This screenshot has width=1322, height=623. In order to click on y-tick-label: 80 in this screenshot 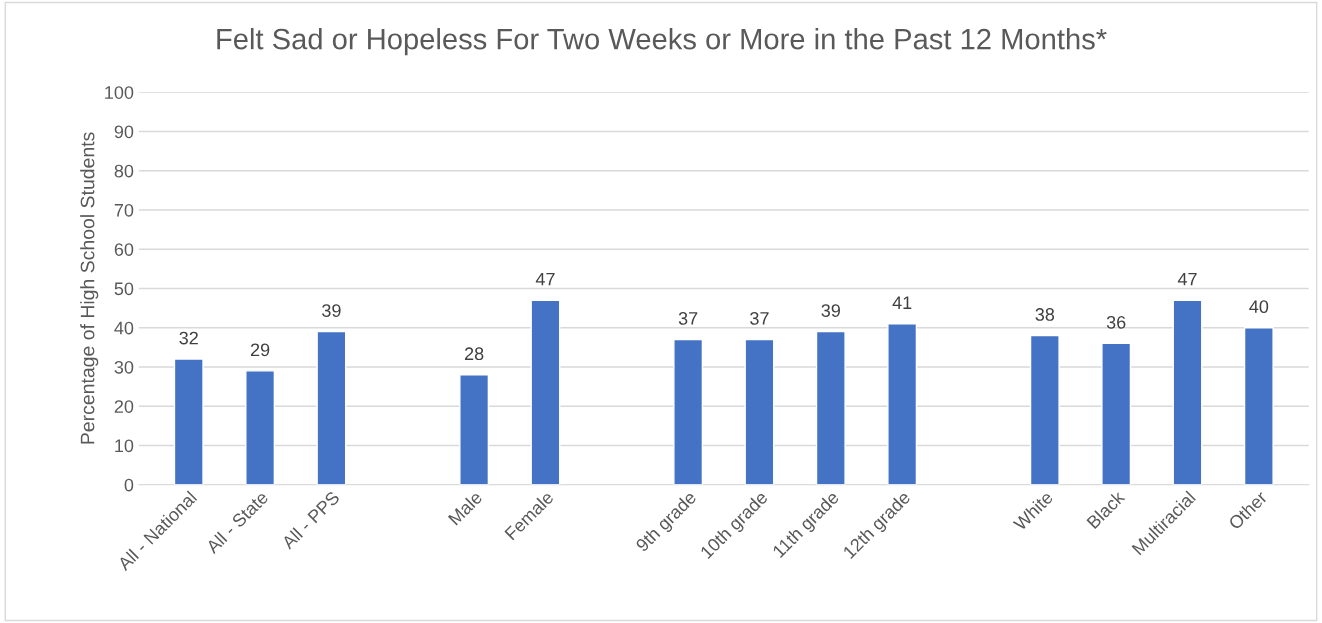, I will do `click(124, 171)`.